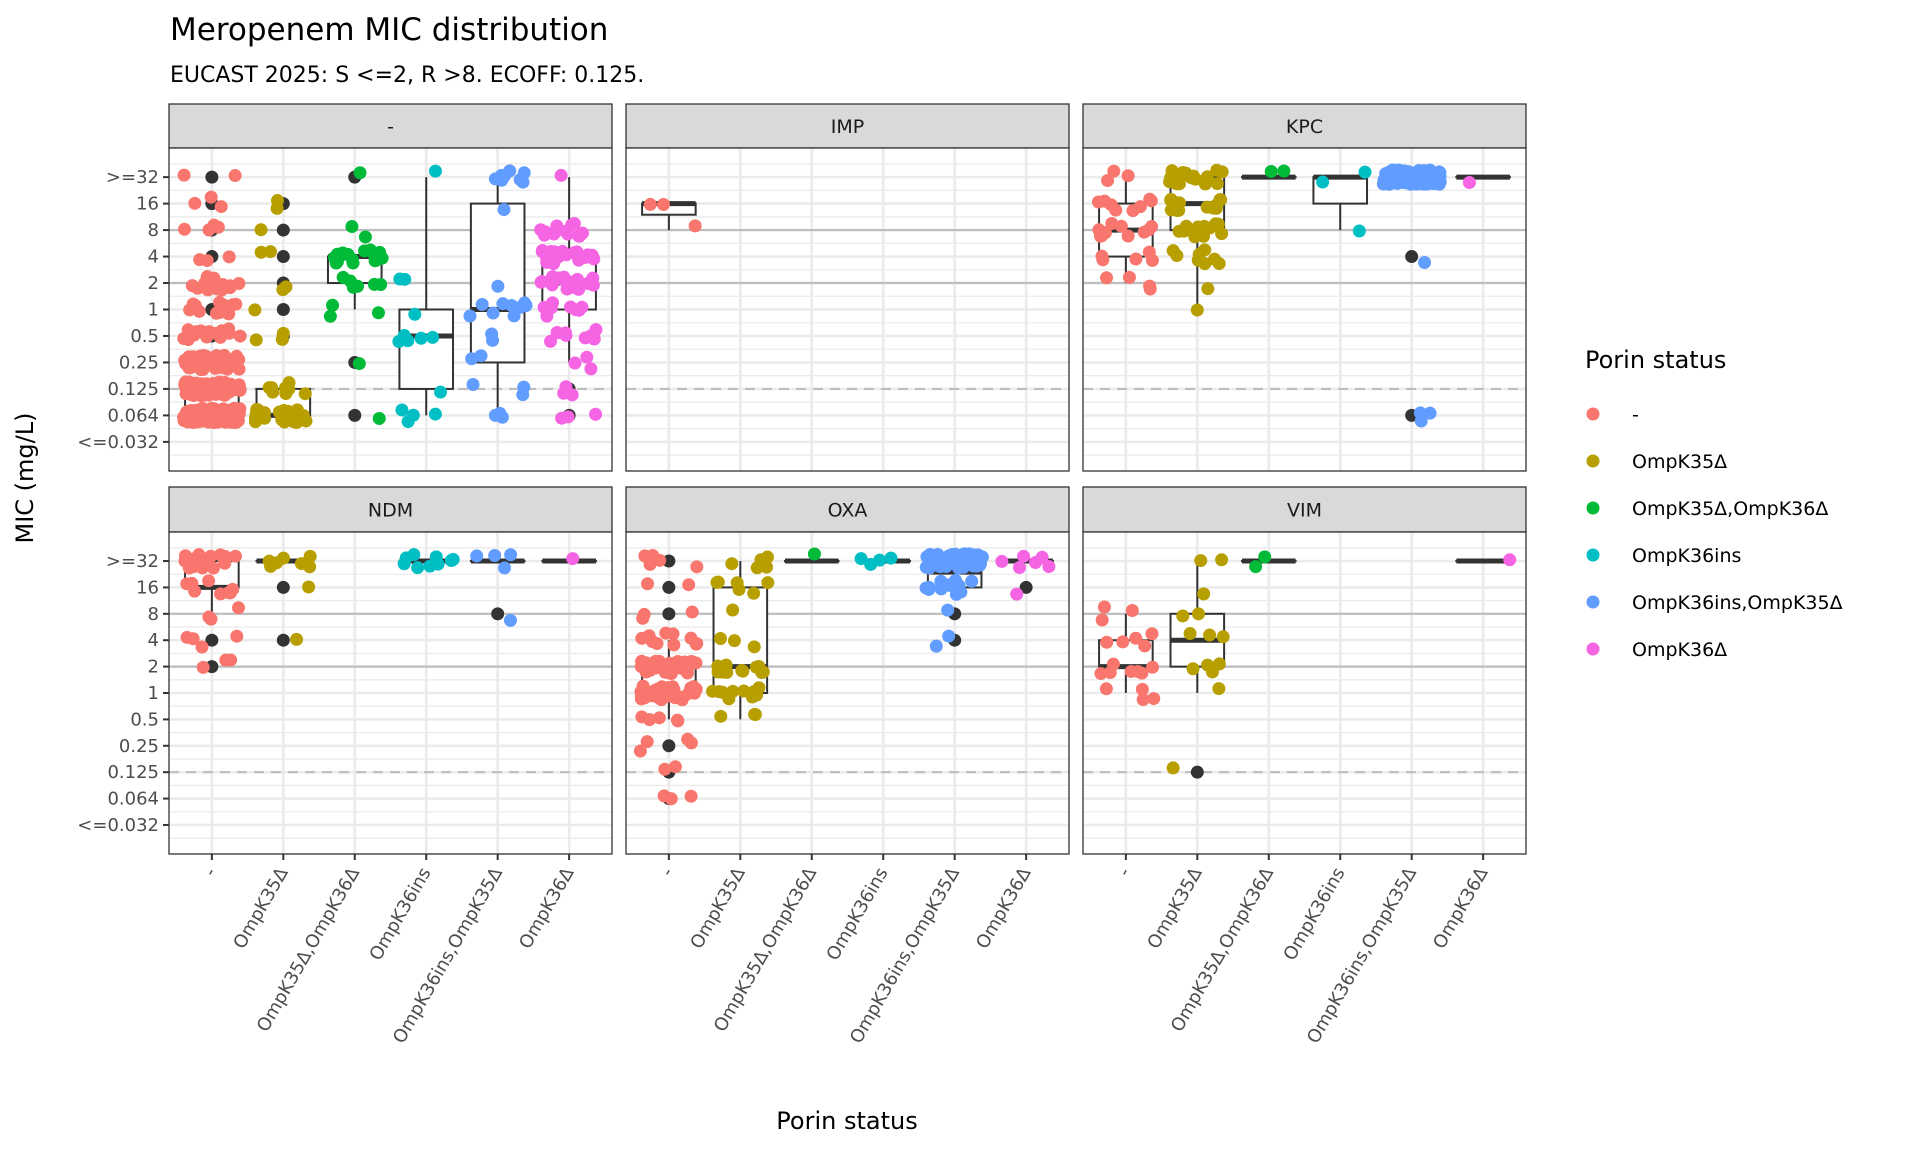  I want to click on y-tick-label: 0.25, so click(139, 746).